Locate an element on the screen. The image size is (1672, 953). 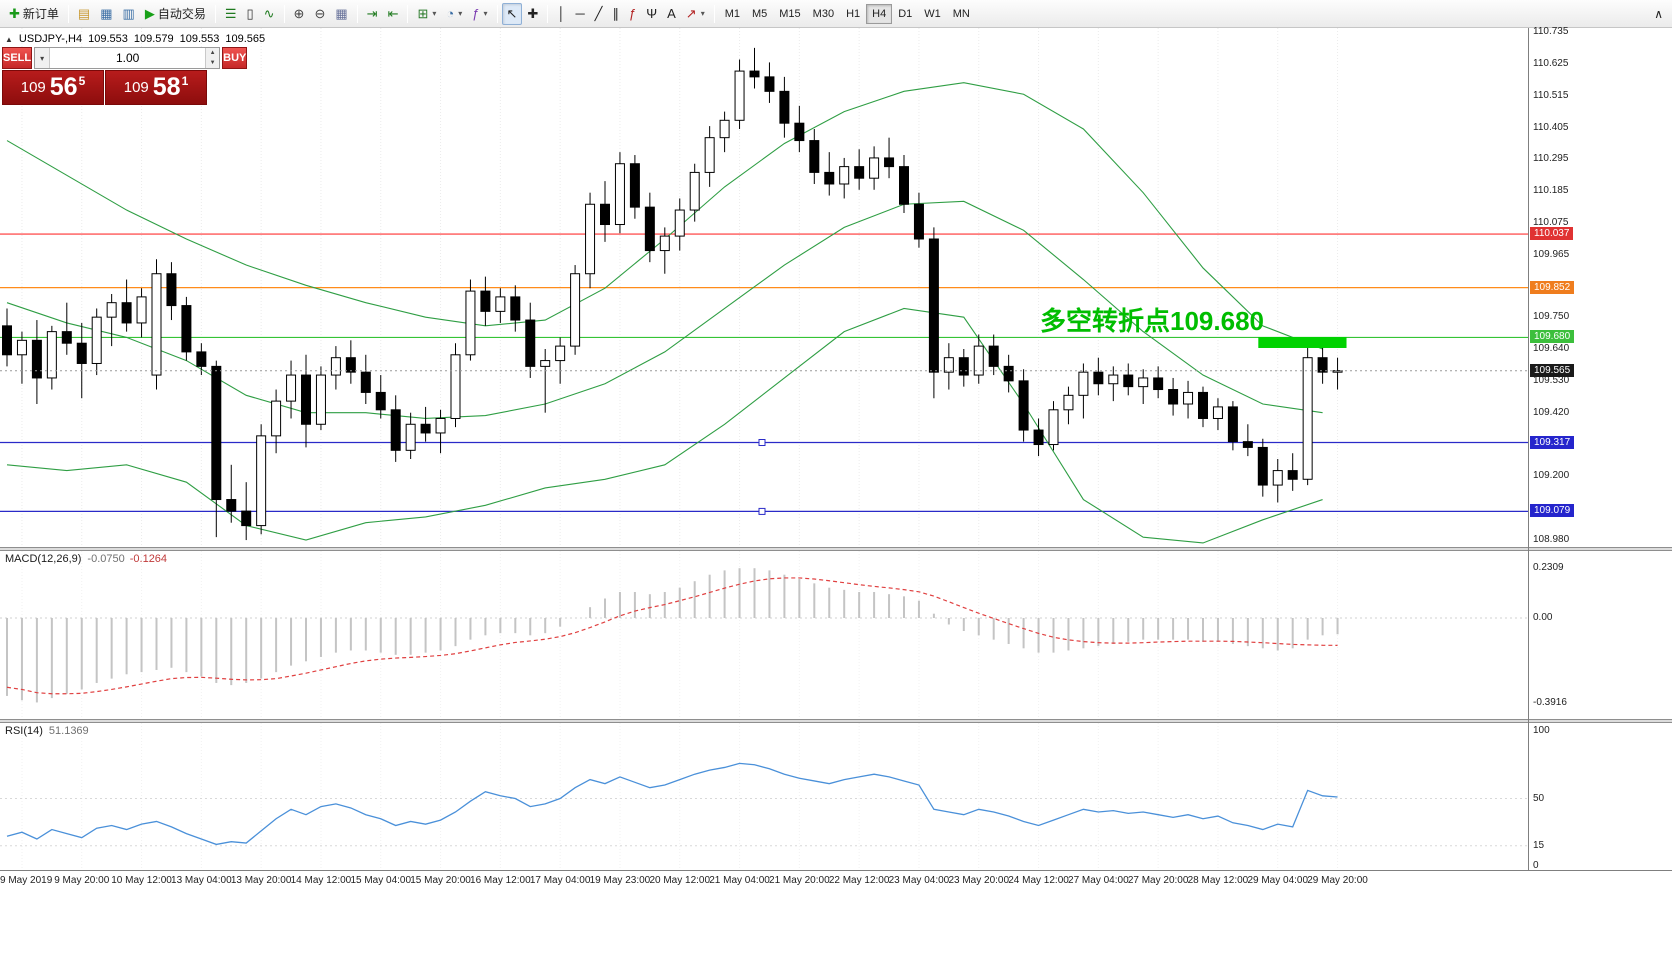
rsi-axis: 100 50 15 0 is located at coordinates (1601, 797).